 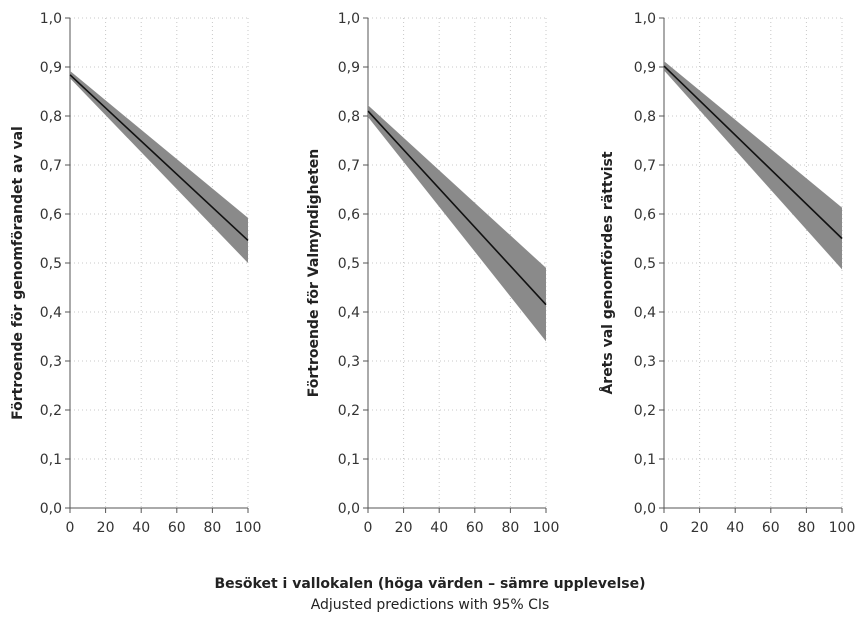 What do you see at coordinates (18, 273) in the screenshot?
I see `y-axis-label: Förtroende för genomförandet av val` at bounding box center [18, 273].